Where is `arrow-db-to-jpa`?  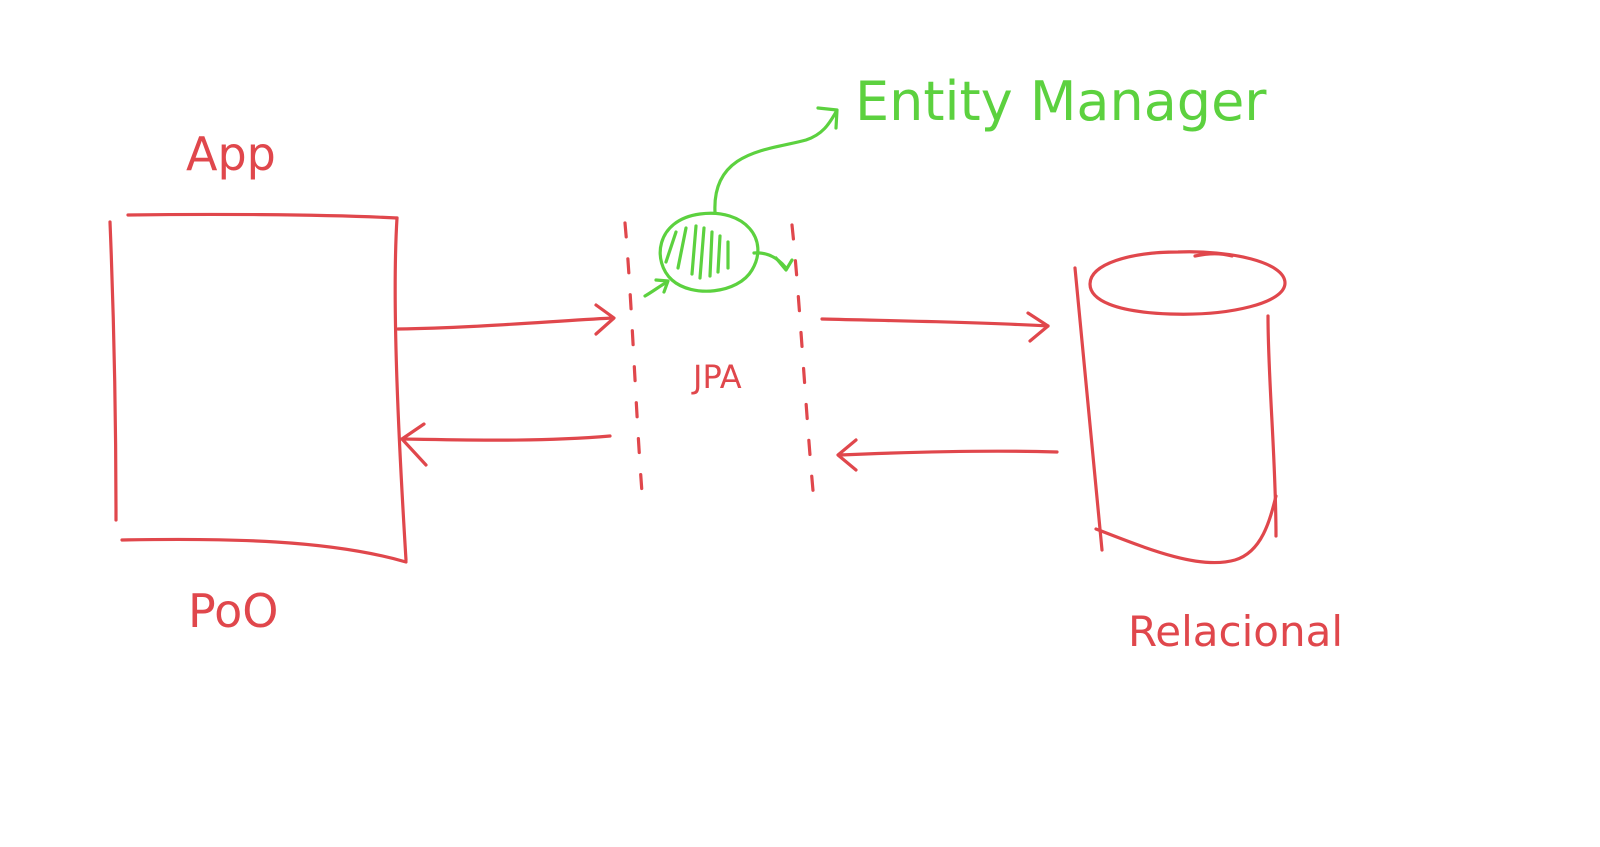
arrow-db-to-jpa is located at coordinates (947, 455).